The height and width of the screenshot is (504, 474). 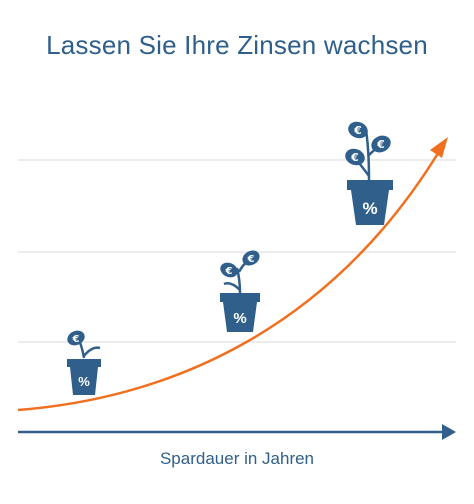 What do you see at coordinates (237, 458) in the screenshot?
I see `x-axis-label: Spardauer in Jahren` at bounding box center [237, 458].